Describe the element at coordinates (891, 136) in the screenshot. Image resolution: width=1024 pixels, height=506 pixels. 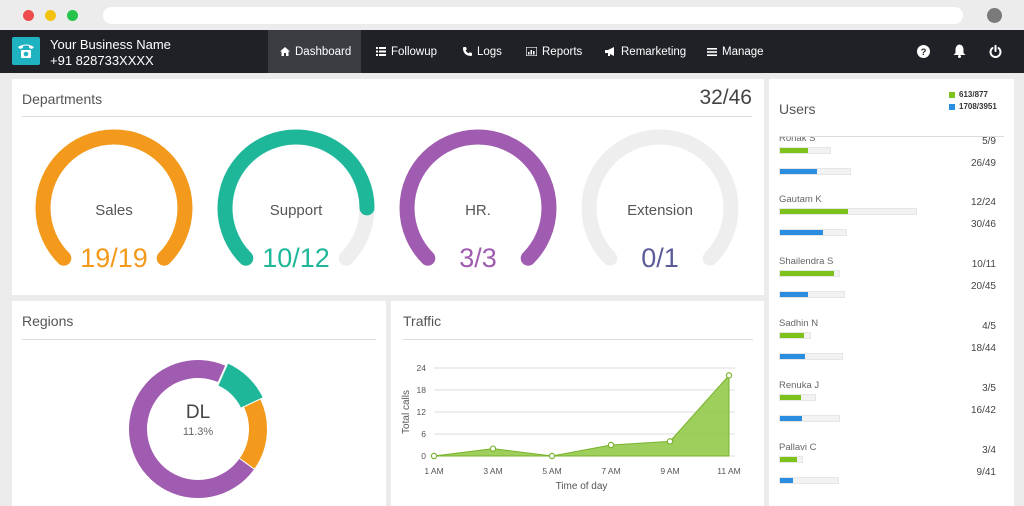
I see `users-divider` at that location.